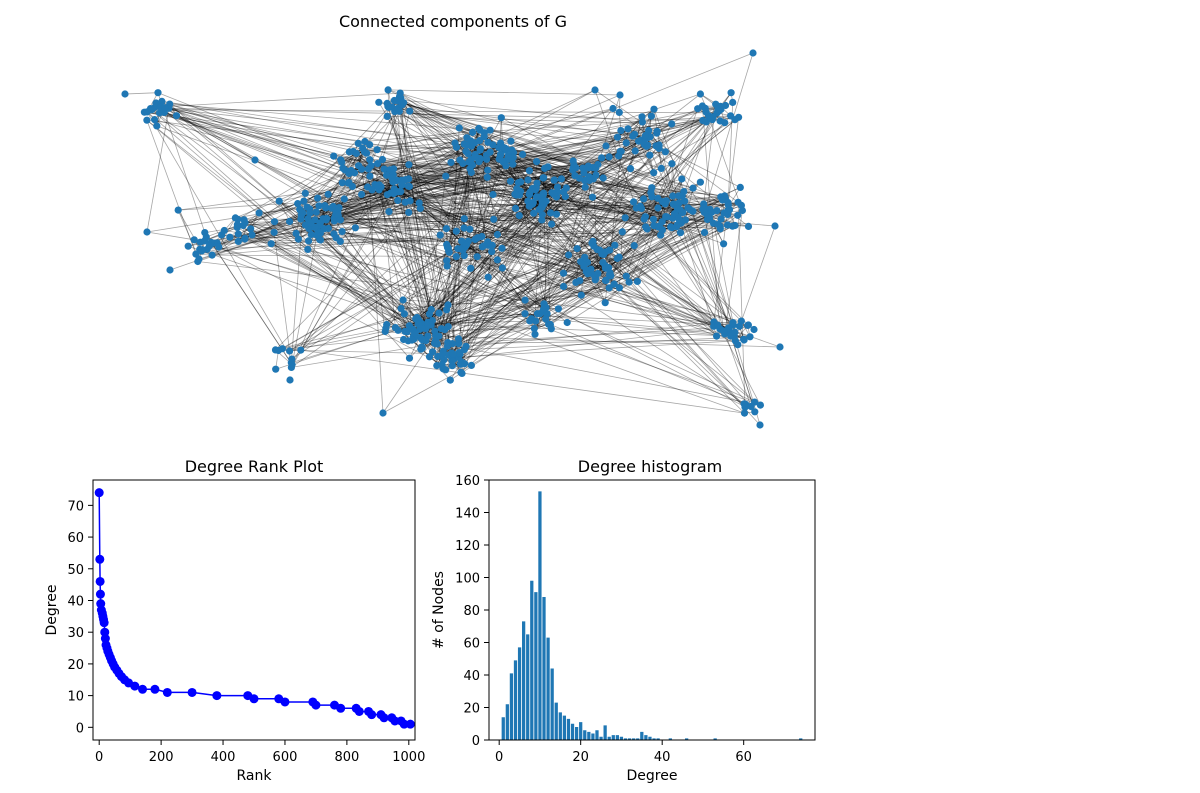  Describe the element at coordinates (652, 610) in the screenshot. I see `histogram-frame` at that location.